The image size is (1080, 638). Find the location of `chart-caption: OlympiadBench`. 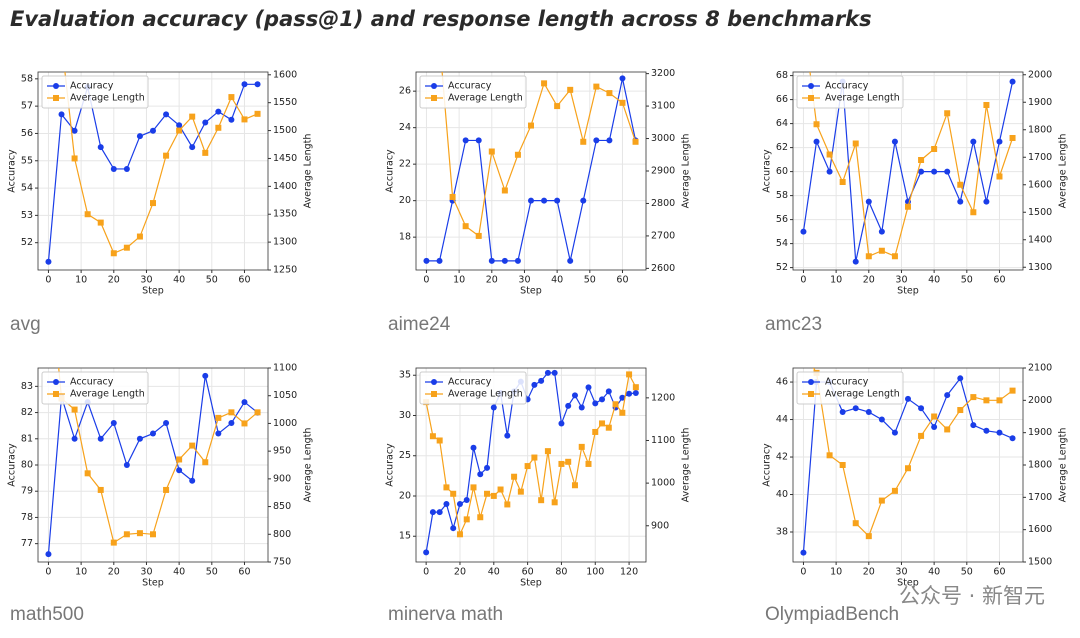

chart-caption: OlympiadBench is located at coordinates (832, 614).